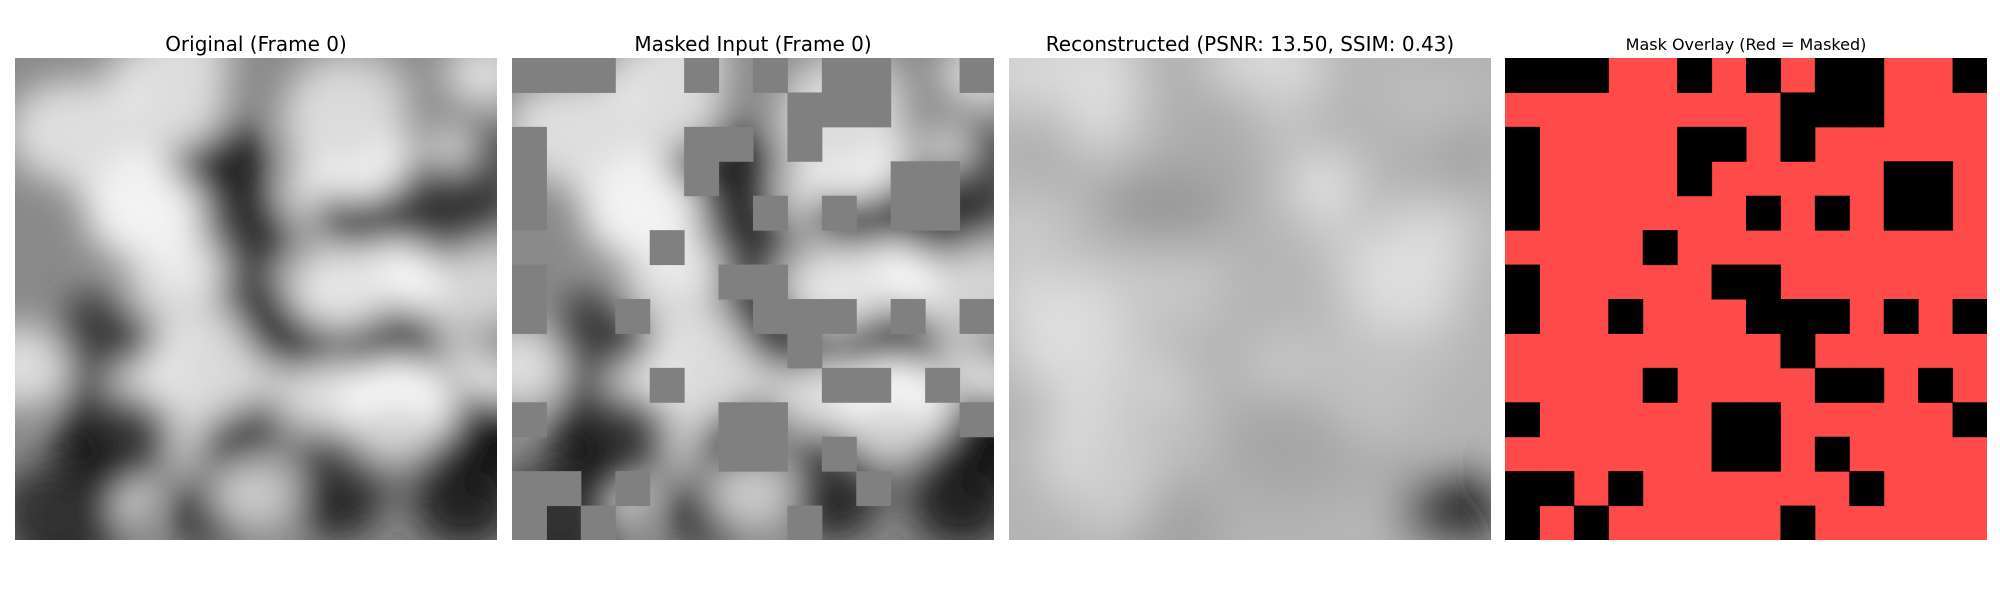 This screenshot has height=600, width=2000. What do you see at coordinates (256, 44) in the screenshot?
I see `panel-title-original: Original (Frame 0)` at bounding box center [256, 44].